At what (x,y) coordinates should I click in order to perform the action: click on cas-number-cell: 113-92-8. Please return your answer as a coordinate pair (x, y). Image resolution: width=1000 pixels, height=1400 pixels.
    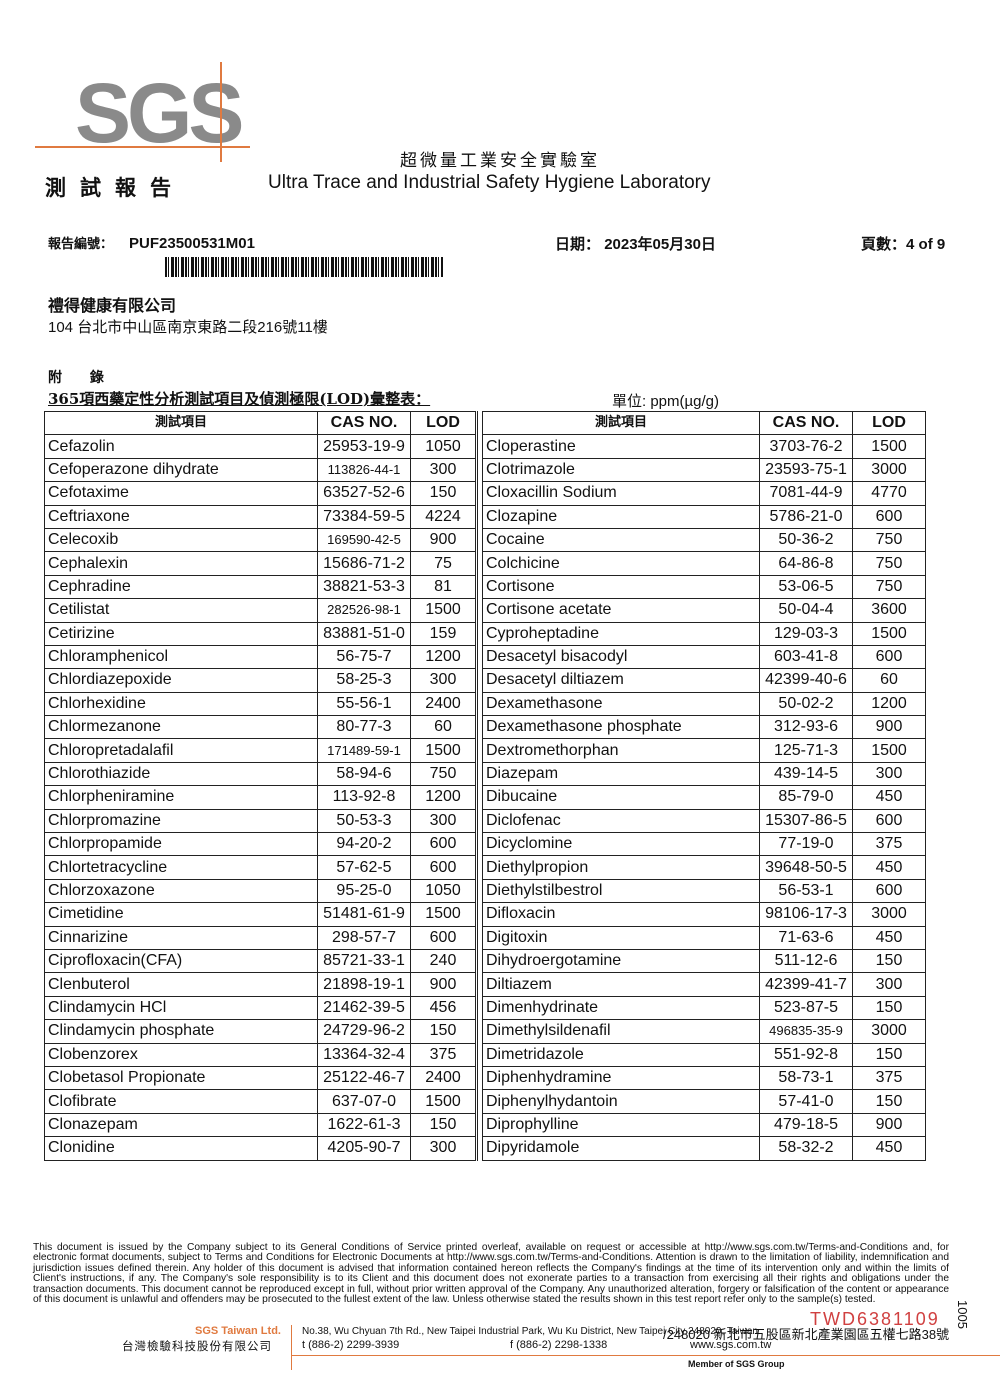
    Looking at the image, I should click on (364, 797).